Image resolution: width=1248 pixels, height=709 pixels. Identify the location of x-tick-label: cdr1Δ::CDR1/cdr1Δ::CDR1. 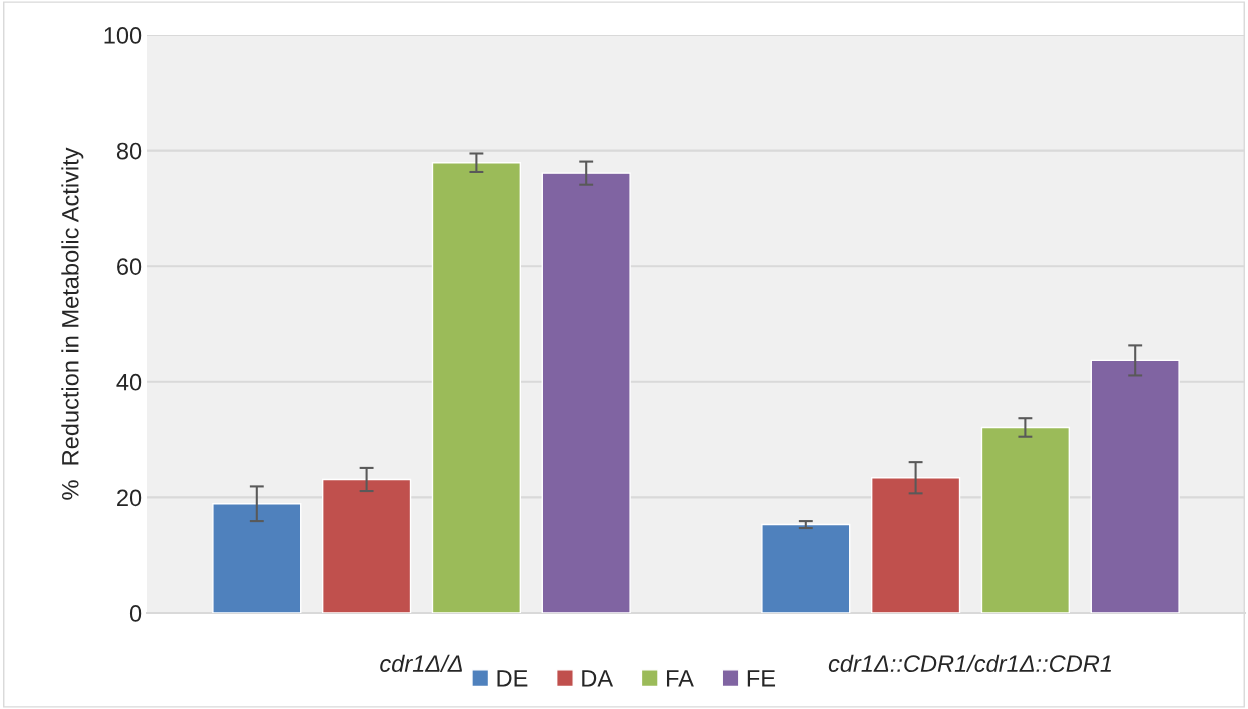
(969, 663).